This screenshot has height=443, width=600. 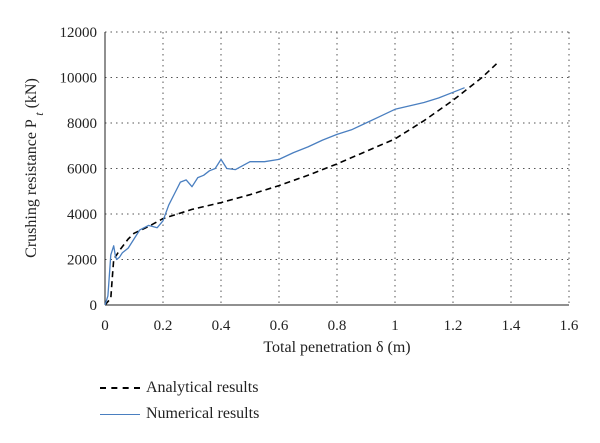 I want to click on legend-swatch-analytical, so click(x=120, y=388).